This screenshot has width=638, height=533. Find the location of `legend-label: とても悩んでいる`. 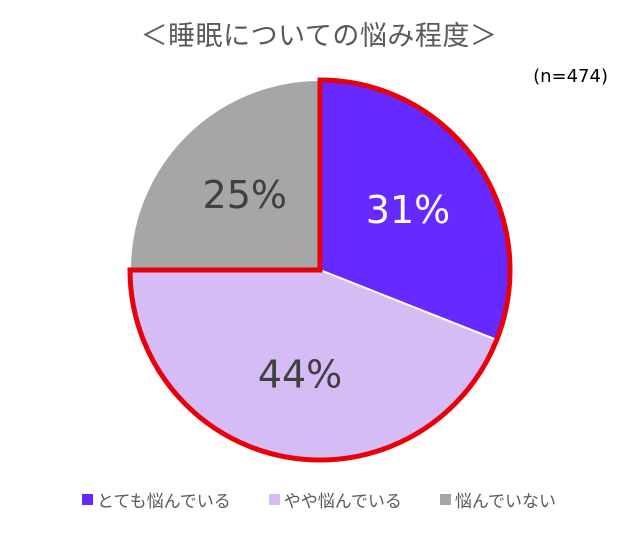

legend-label: とても悩んでいる is located at coordinates (163, 502).